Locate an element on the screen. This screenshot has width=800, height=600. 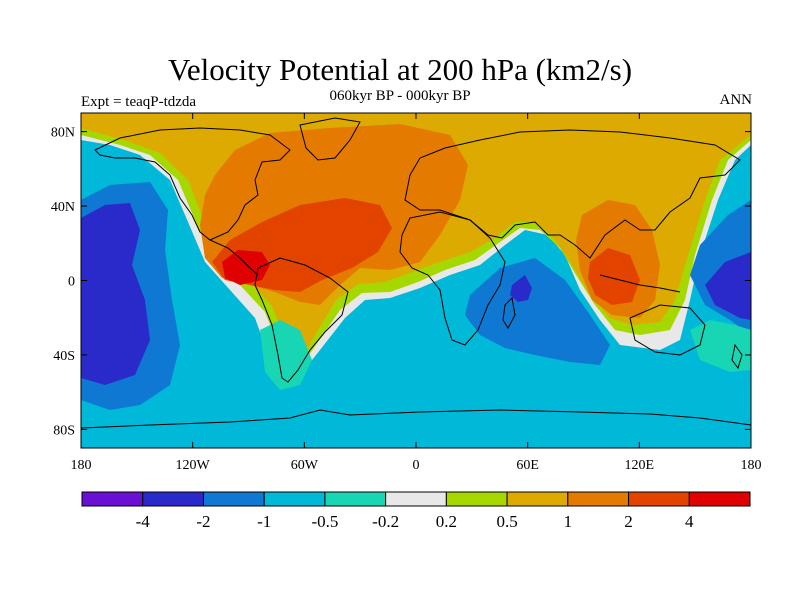
coastline-madagascar is located at coordinates (509, 312).